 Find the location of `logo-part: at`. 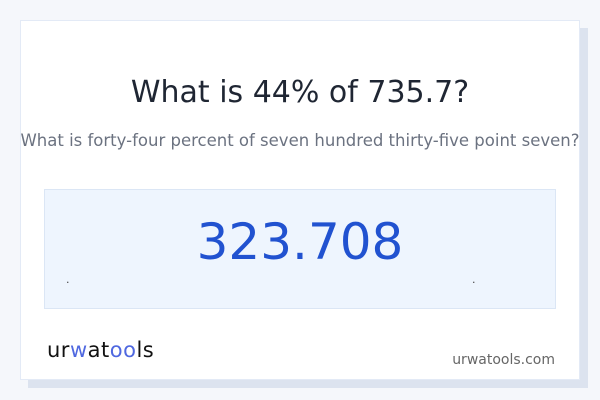

logo-part: at is located at coordinates (98, 350).